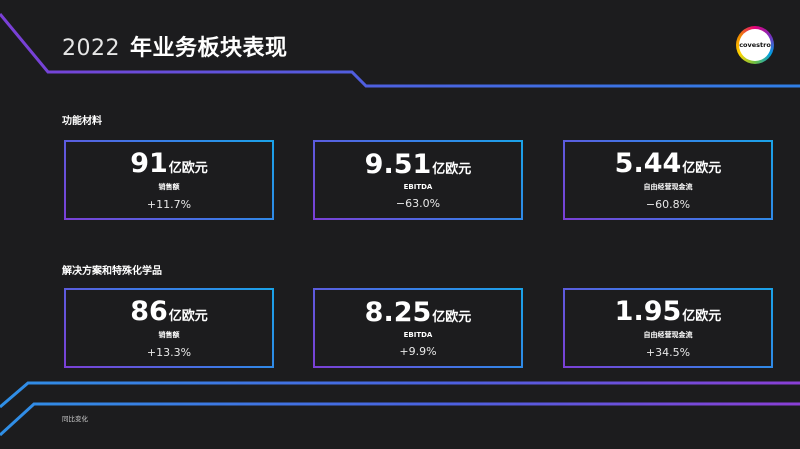  Describe the element at coordinates (648, 163) in the screenshot. I see `kpi-value: 5.44` at that location.